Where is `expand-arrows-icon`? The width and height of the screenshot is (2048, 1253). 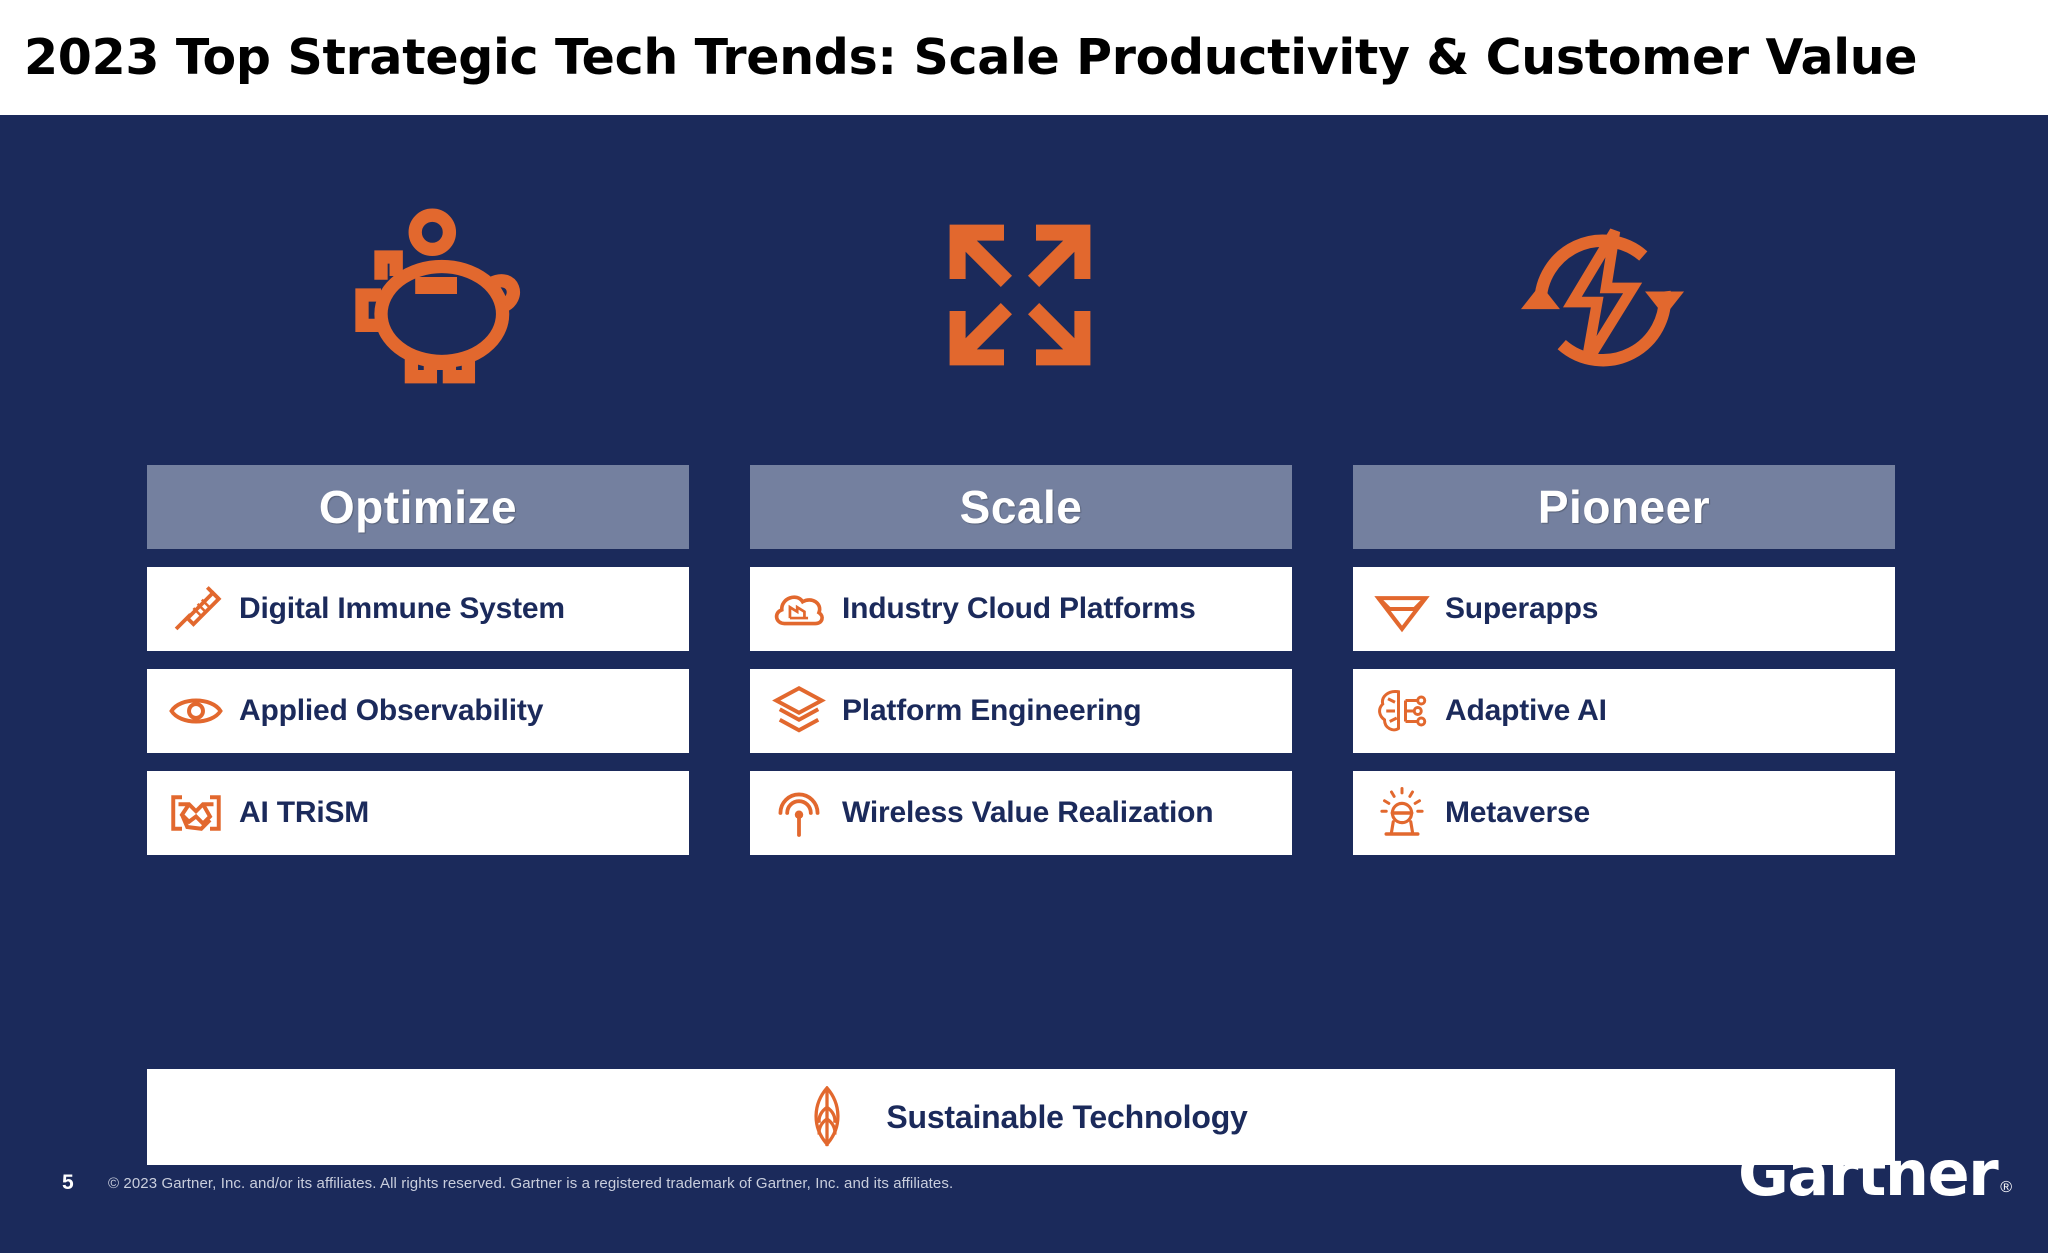
expand-arrows-icon is located at coordinates (1020, 295).